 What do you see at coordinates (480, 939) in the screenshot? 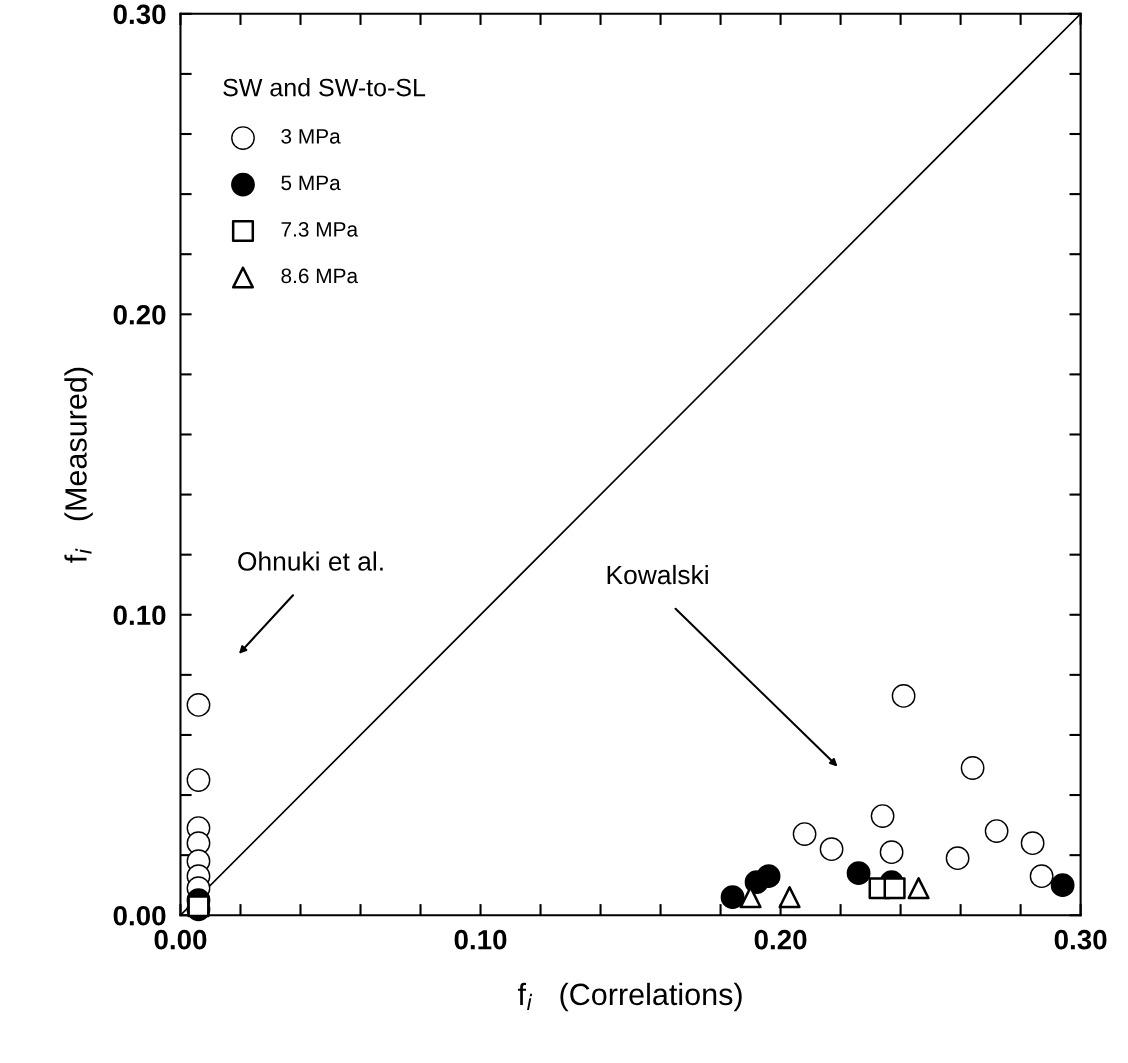
I see `x-tick-label: 0.10` at bounding box center [480, 939].